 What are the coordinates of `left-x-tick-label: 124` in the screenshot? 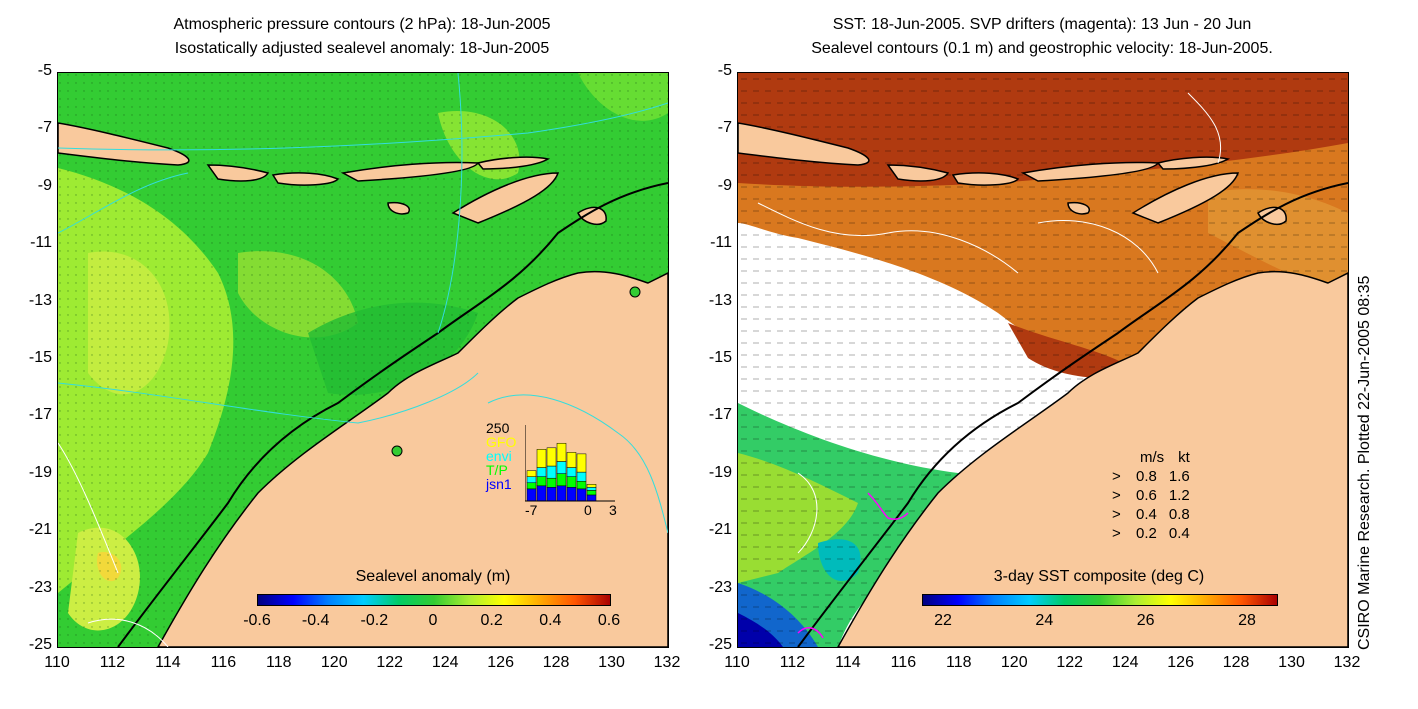 It's located at (445, 662).